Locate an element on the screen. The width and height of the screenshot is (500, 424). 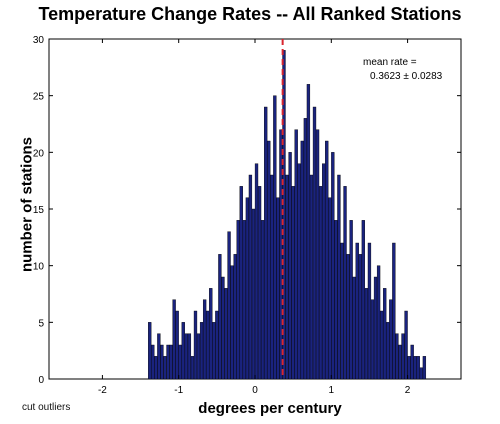
y-tick-label: 20 is located at coordinates (39, 153).